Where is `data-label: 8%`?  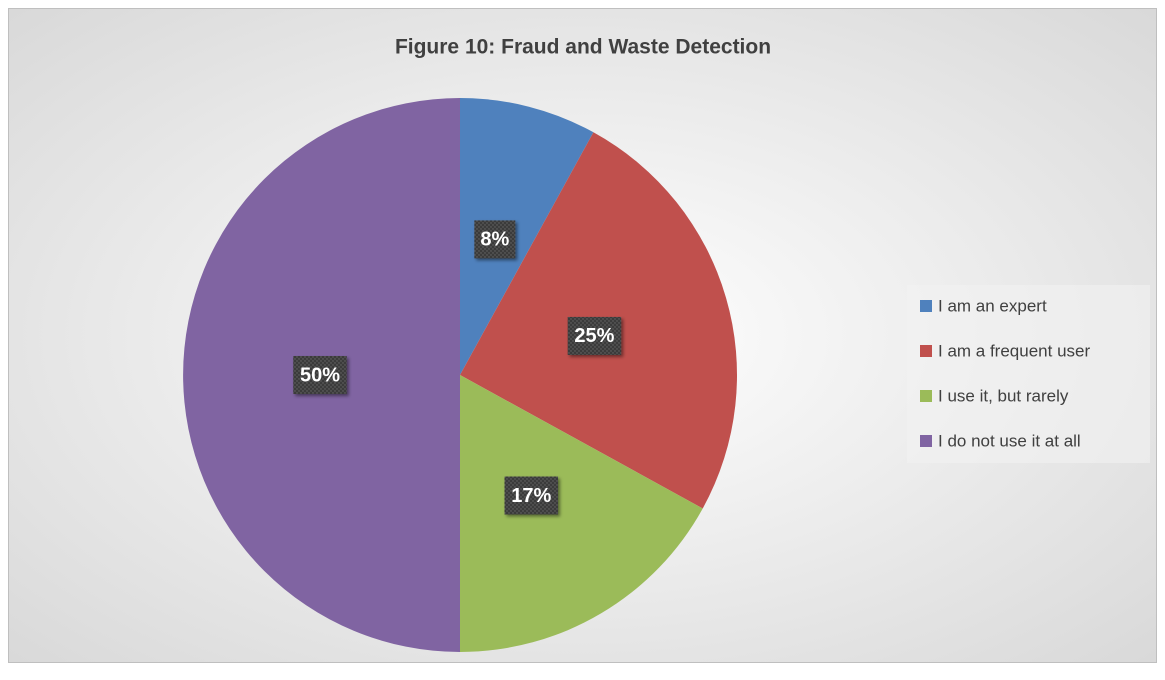 data-label: 8% is located at coordinates (494, 240).